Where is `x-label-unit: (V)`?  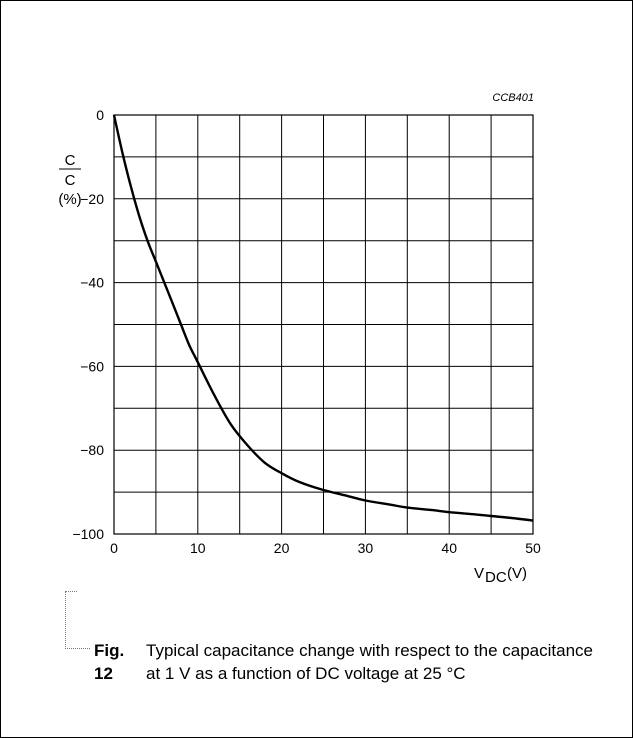 x-label-unit: (V) is located at coordinates (517, 573).